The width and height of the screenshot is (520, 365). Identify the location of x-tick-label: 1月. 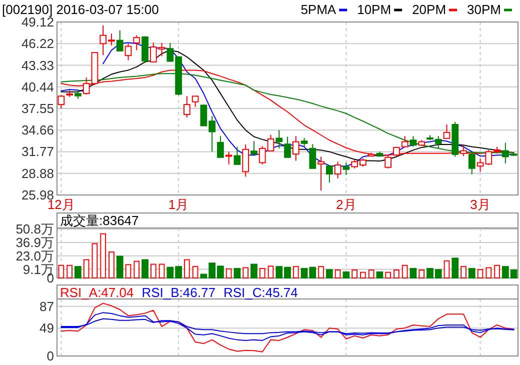
(178, 204).